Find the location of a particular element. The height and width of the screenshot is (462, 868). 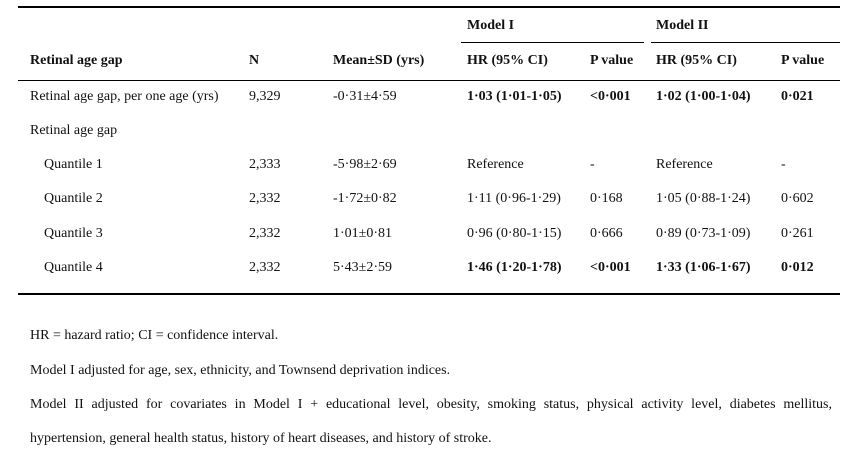

table-top-rule is located at coordinates (429, 7).